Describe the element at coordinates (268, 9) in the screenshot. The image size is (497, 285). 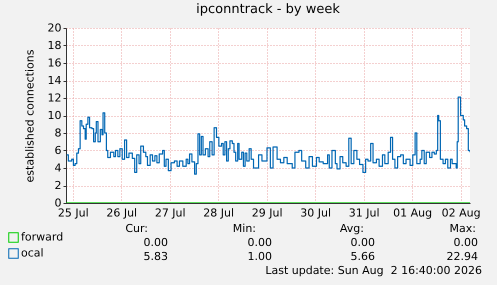
I see `chart-title: ipconntrack - by week` at that location.